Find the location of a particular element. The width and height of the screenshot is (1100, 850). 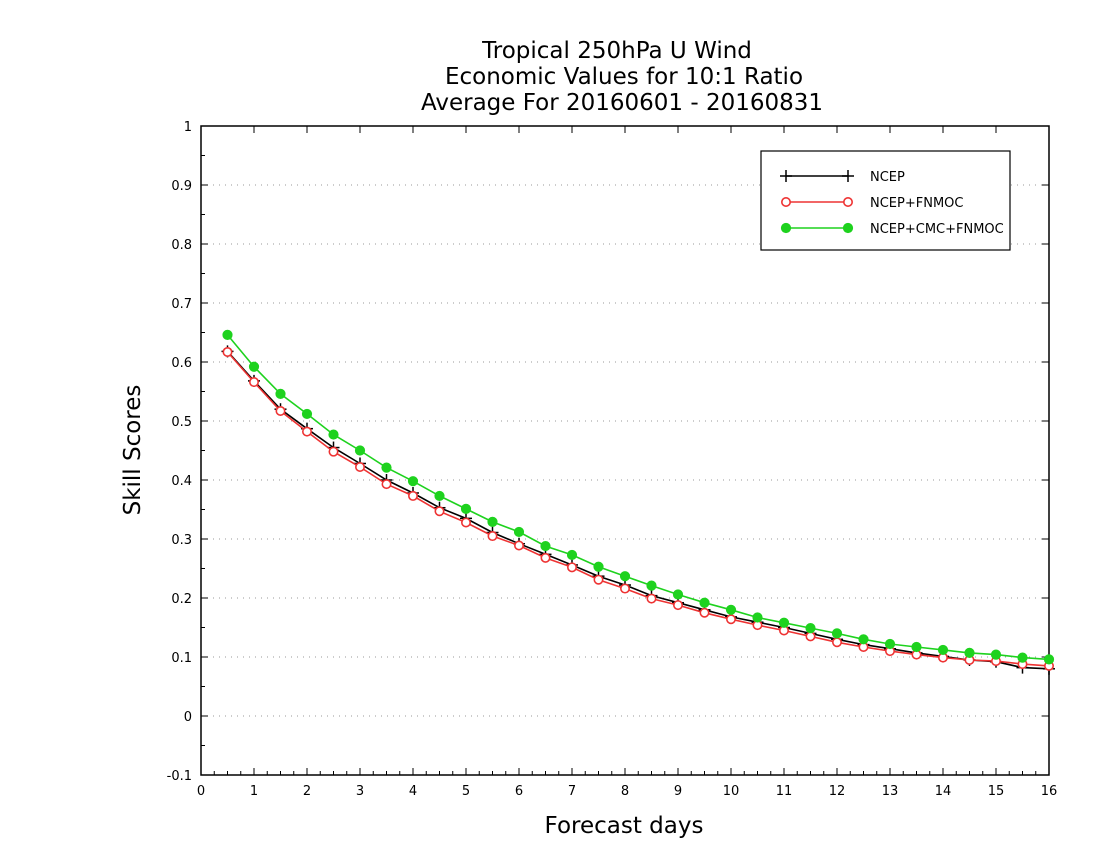

x-tick-label: 0 is located at coordinates (201, 791).